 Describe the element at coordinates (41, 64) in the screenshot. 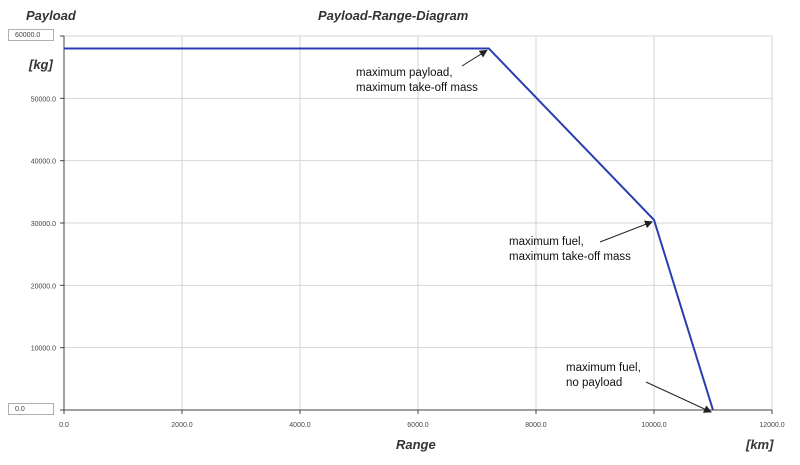

I see `y-axis-unit: [kg]` at that location.